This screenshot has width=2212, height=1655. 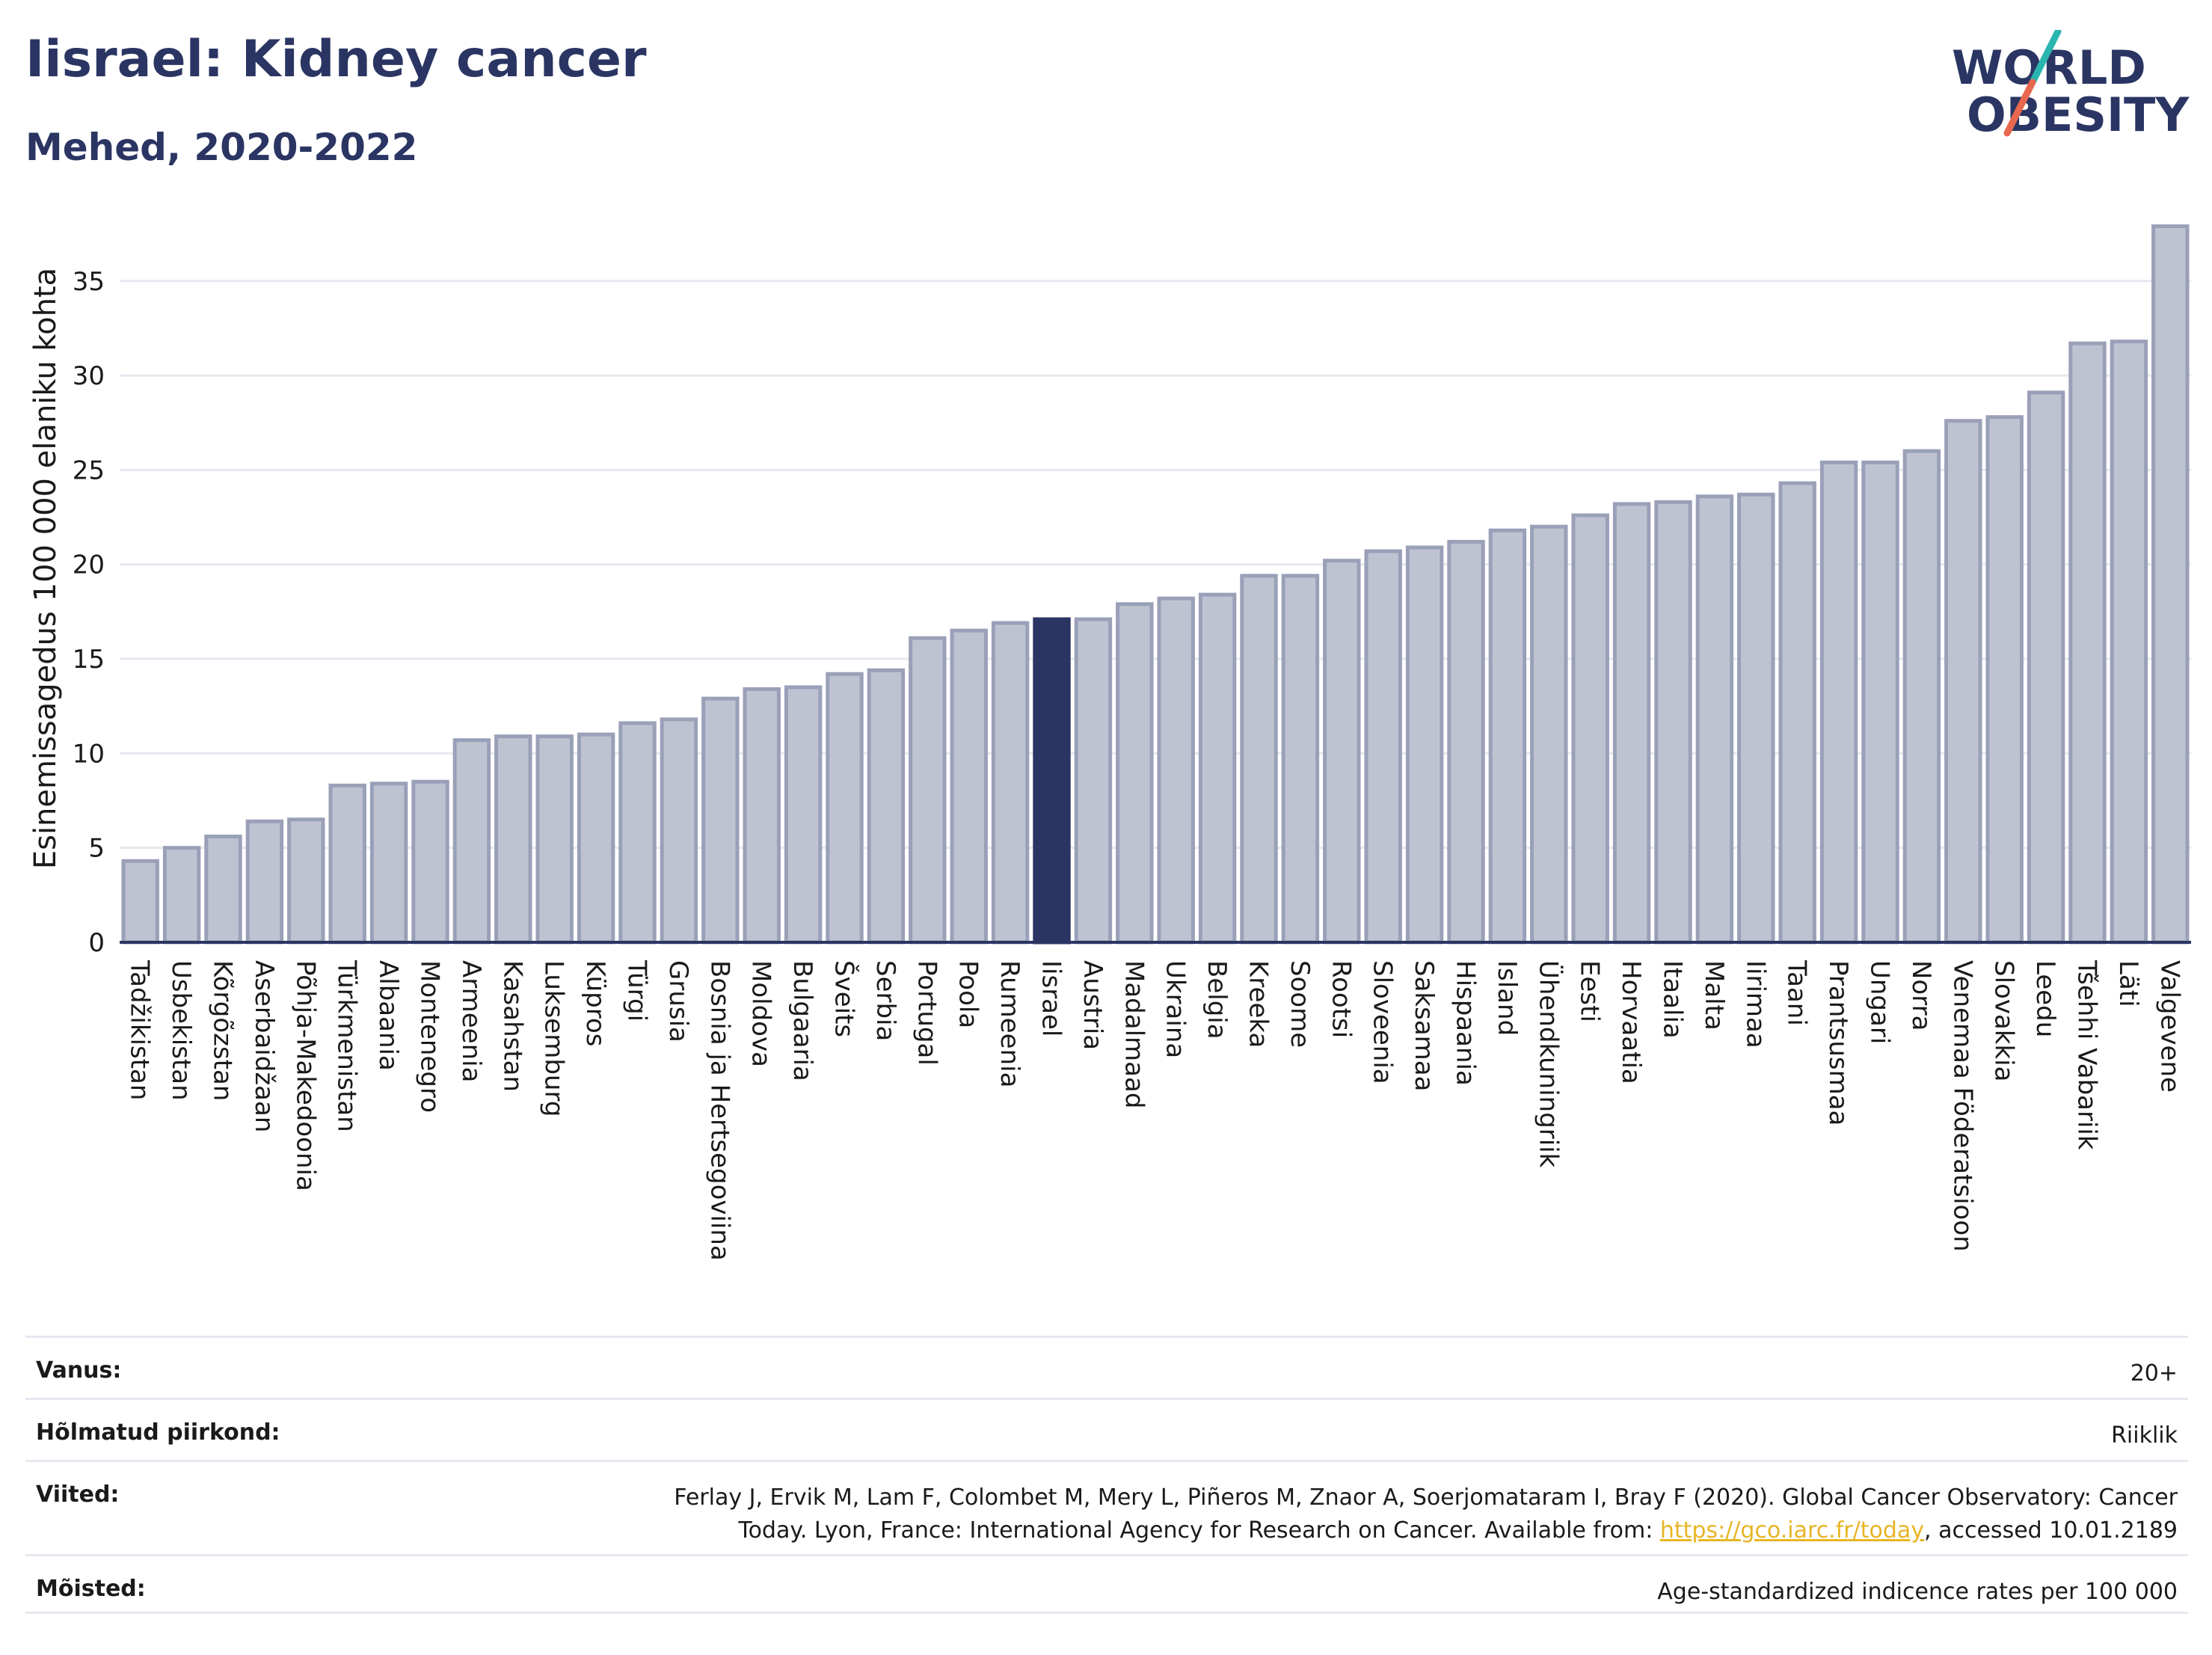 I want to click on x-tick-label: Island, so click(x=1507, y=998).